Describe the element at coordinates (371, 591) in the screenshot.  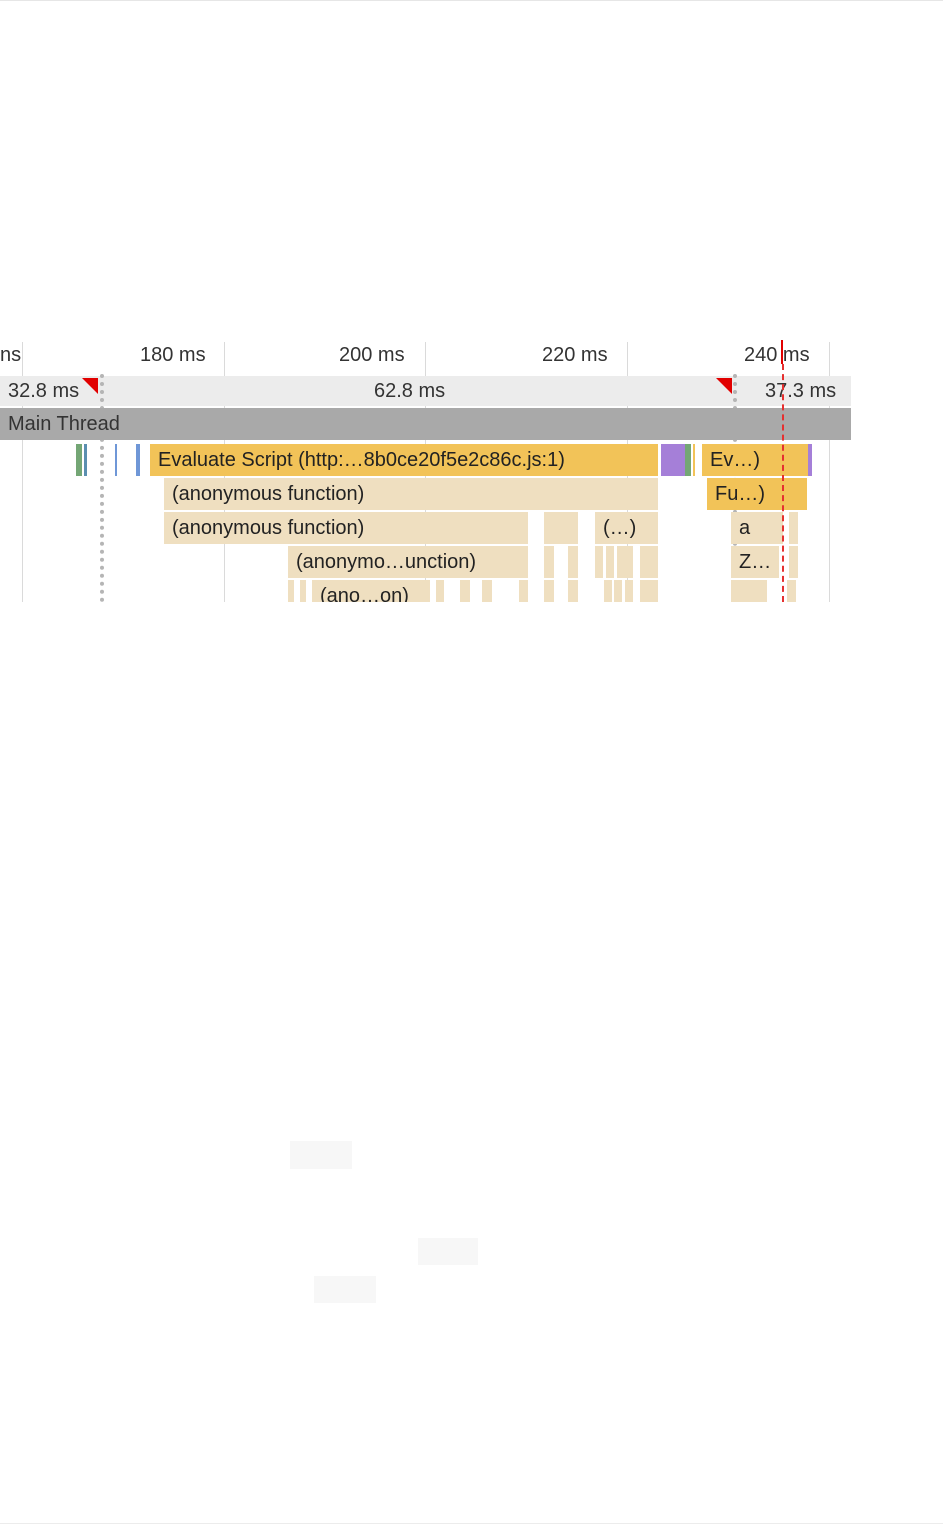
I see `flame-block-anonymous-shortest: (ano…on)` at that location.